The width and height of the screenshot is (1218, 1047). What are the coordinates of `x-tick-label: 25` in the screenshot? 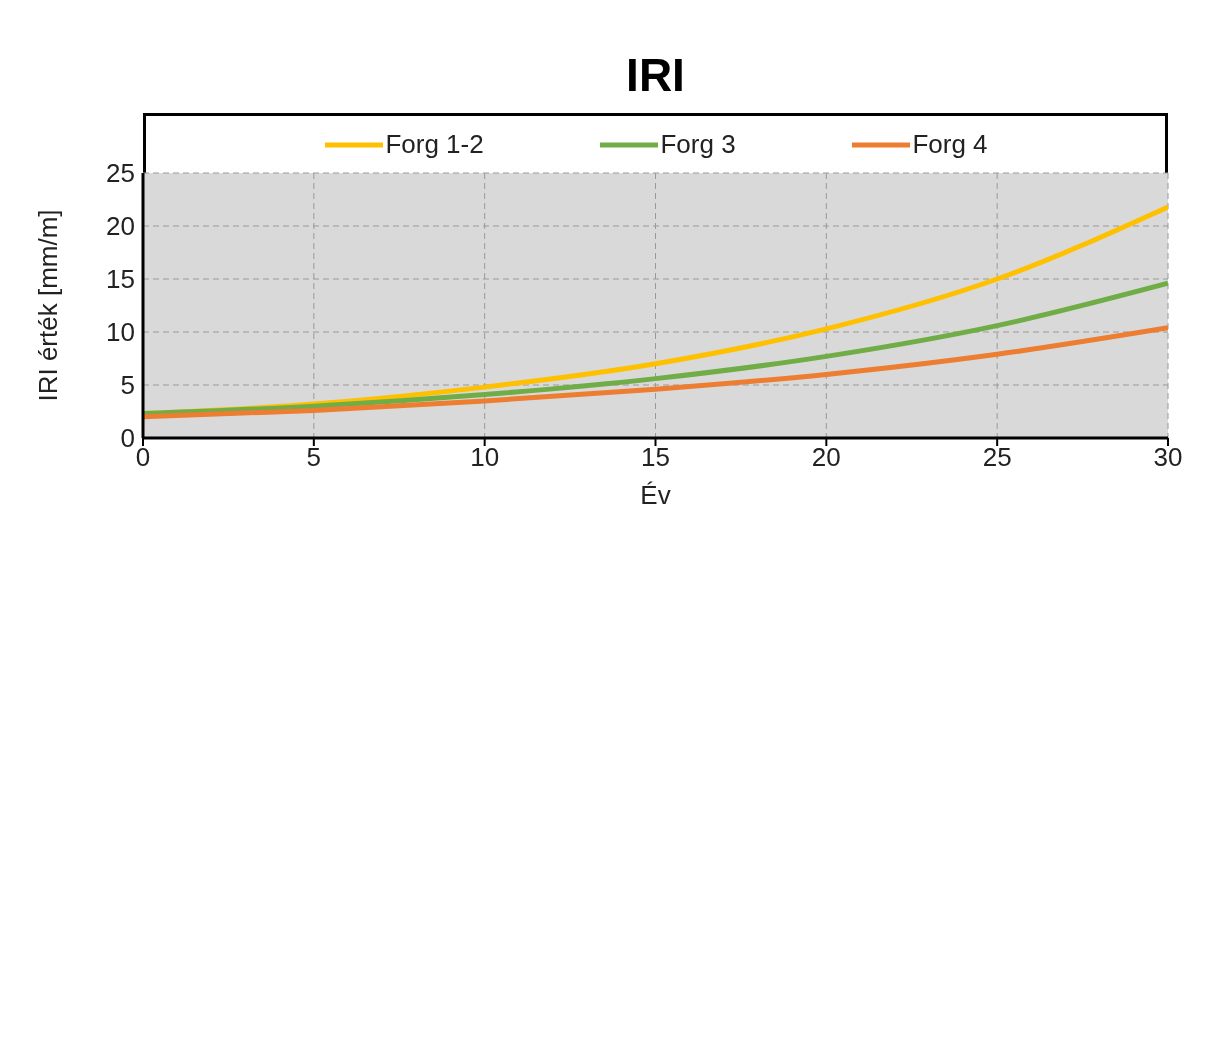 It's located at (997, 457).